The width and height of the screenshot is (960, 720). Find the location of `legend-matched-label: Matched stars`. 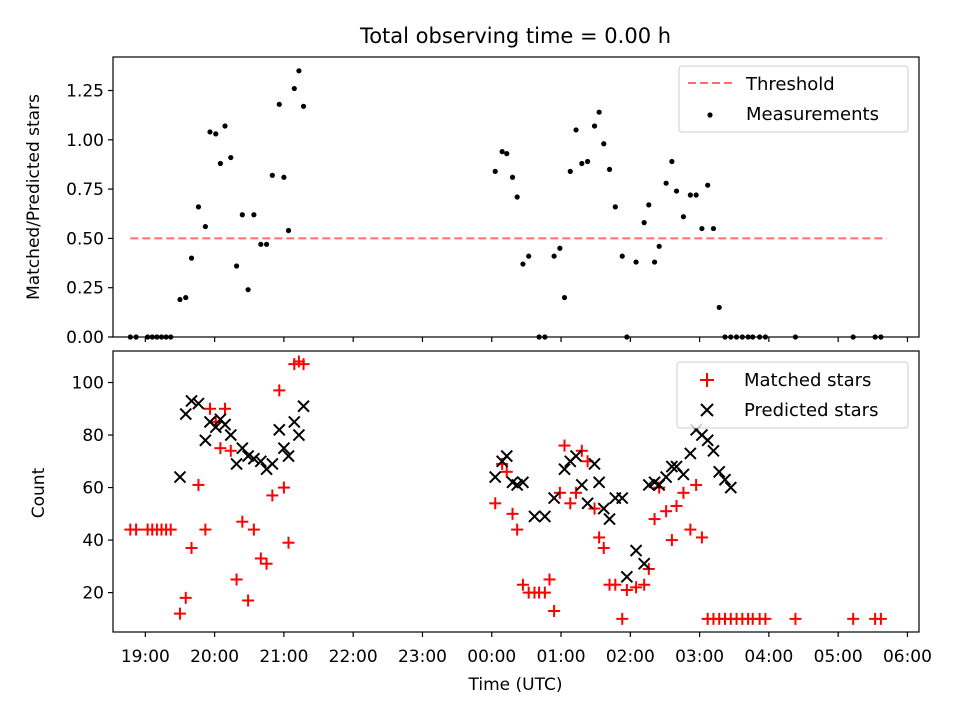

legend-matched-label: Matched stars is located at coordinates (807, 380).